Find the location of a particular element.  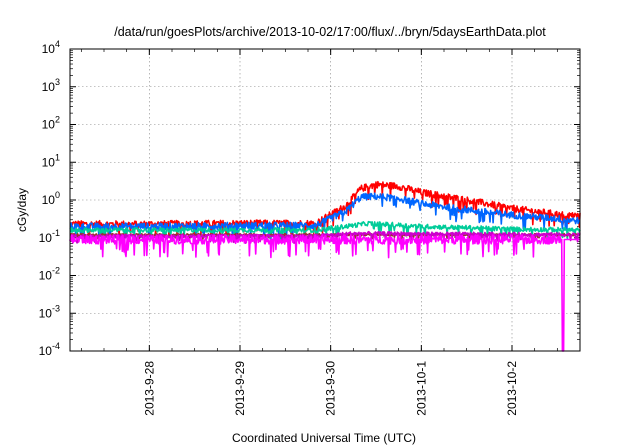

y-tick-label: 10³ is located at coordinates (51, 85).